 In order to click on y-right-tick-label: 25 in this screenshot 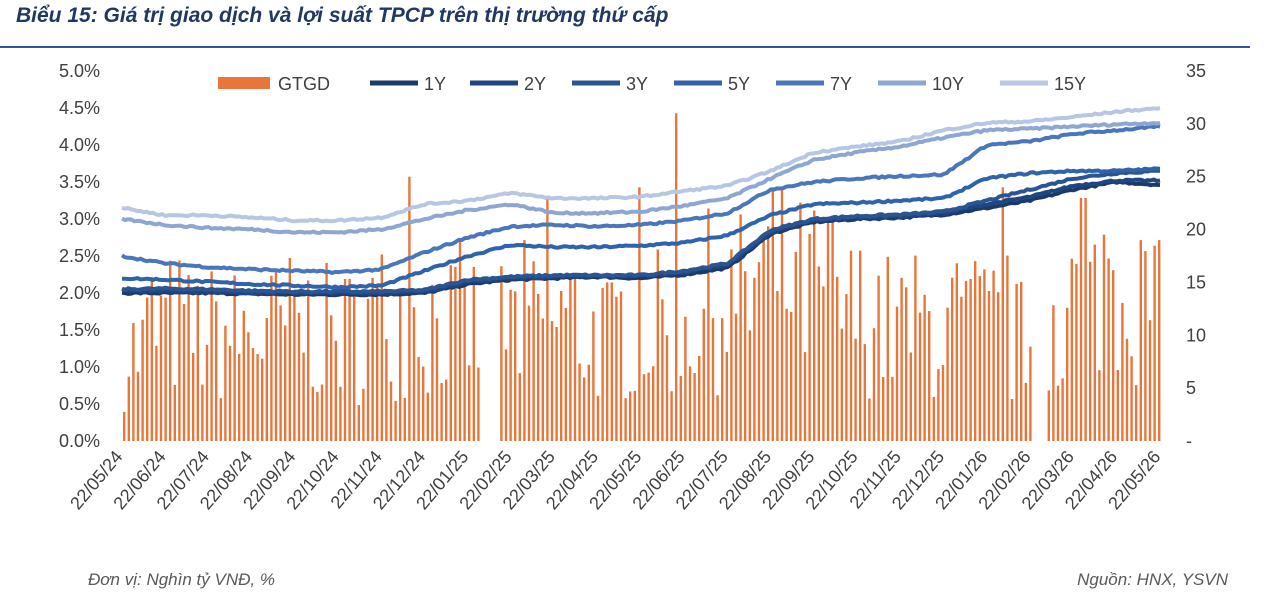, I will do `click(1196, 177)`.